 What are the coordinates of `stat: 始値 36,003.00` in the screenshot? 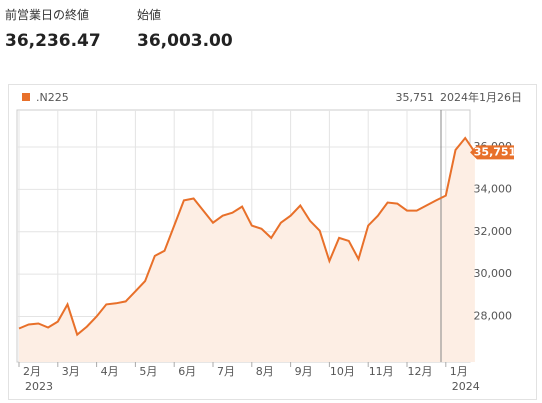 It's located at (185, 28).